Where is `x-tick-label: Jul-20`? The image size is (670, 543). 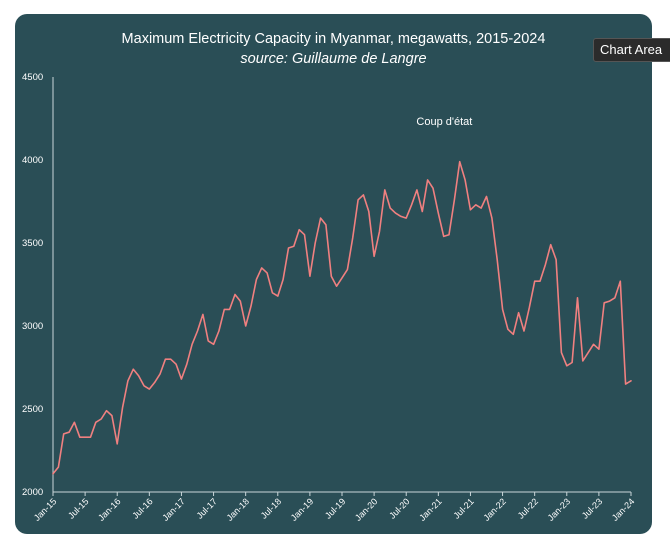
x-tick-label: Jul-20 is located at coordinates (399, 508).